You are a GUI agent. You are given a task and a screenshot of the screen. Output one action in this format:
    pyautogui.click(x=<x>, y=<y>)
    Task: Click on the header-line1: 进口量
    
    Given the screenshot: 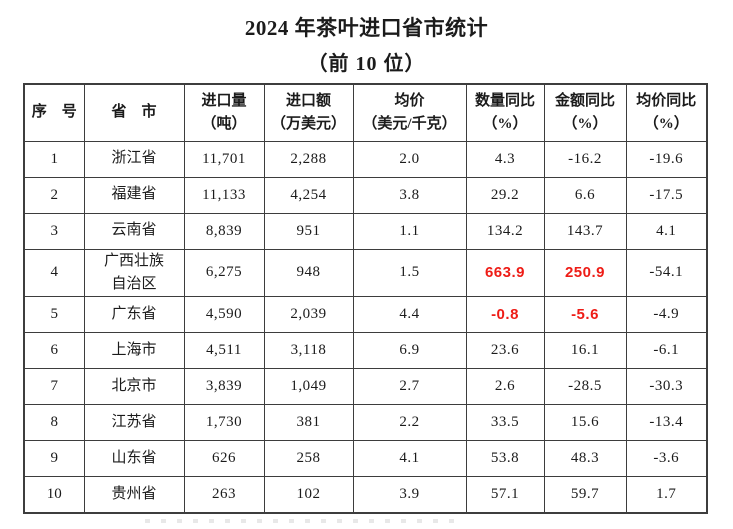 What is the action you would take?
    pyautogui.click(x=224, y=100)
    